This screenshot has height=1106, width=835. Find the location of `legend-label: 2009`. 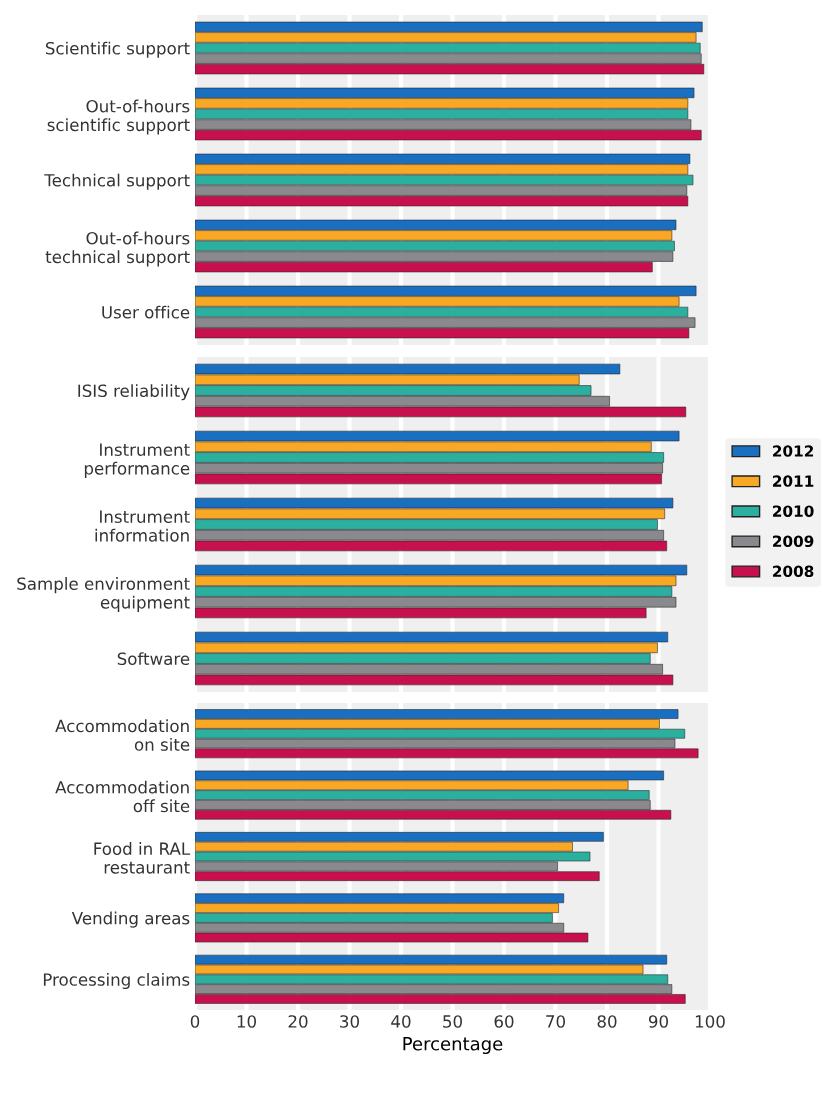

legend-label: 2009 is located at coordinates (793, 541).